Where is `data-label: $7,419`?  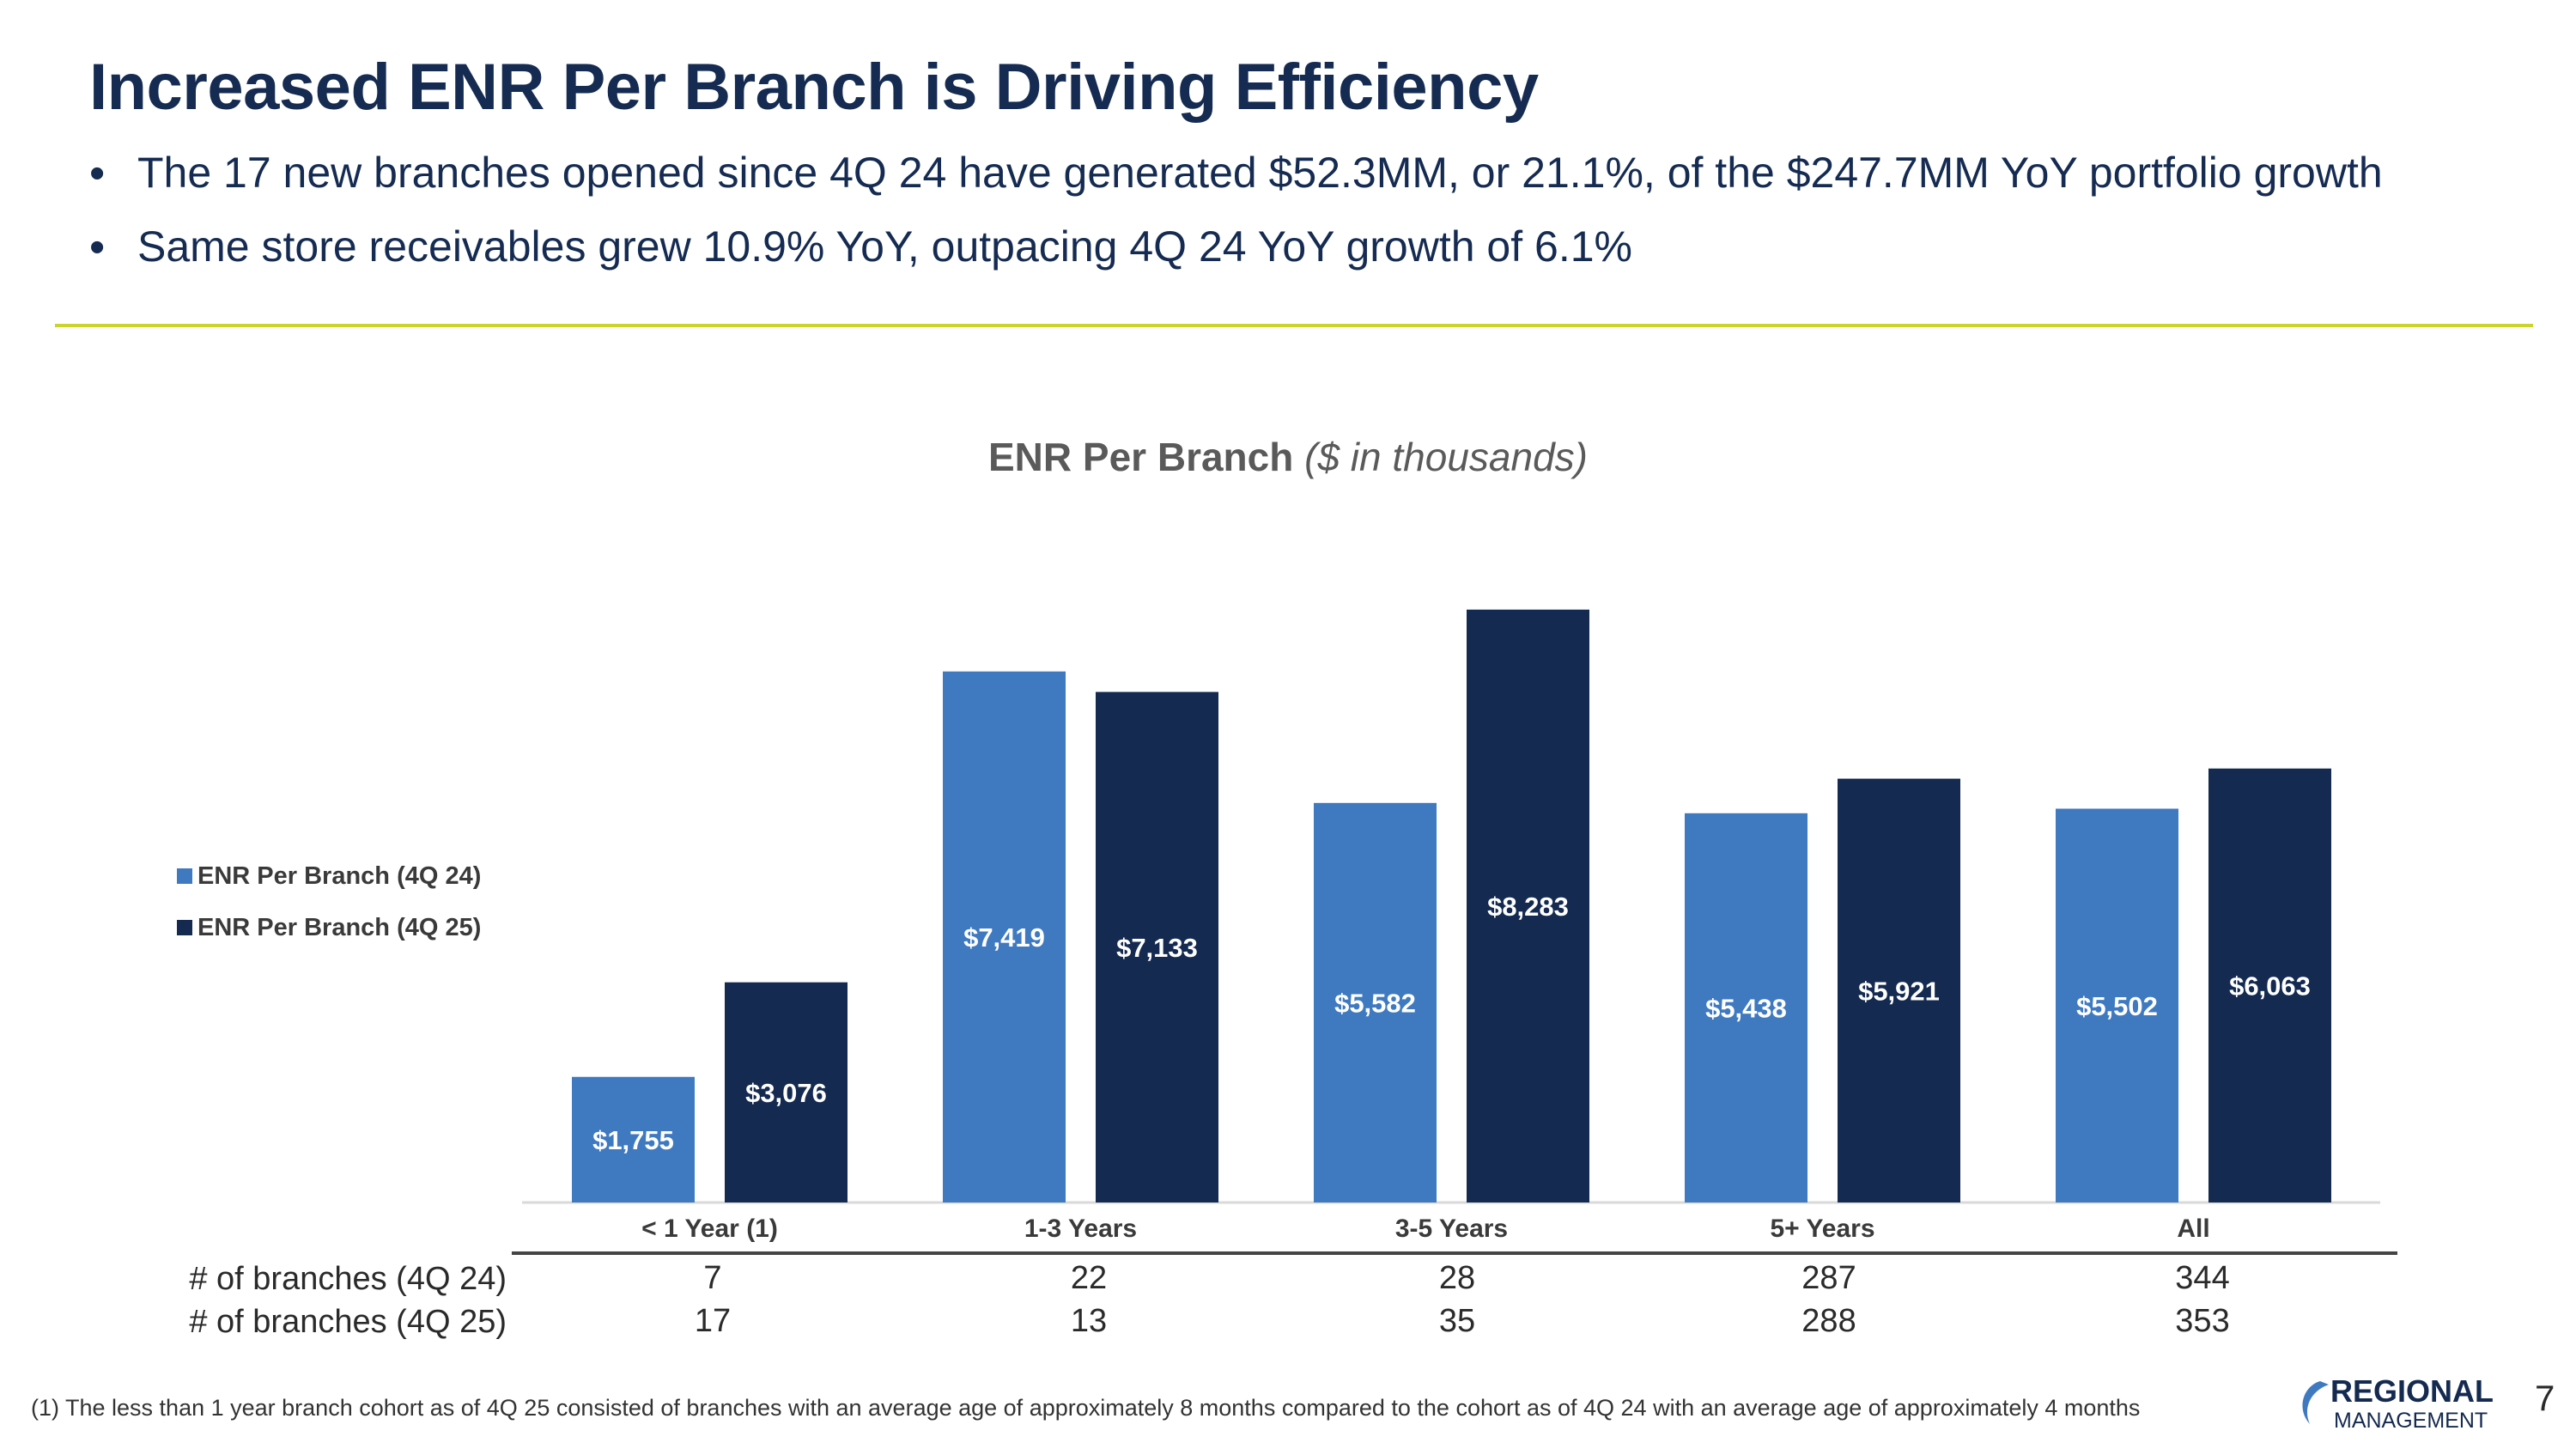
data-label: $7,419 is located at coordinates (1004, 938).